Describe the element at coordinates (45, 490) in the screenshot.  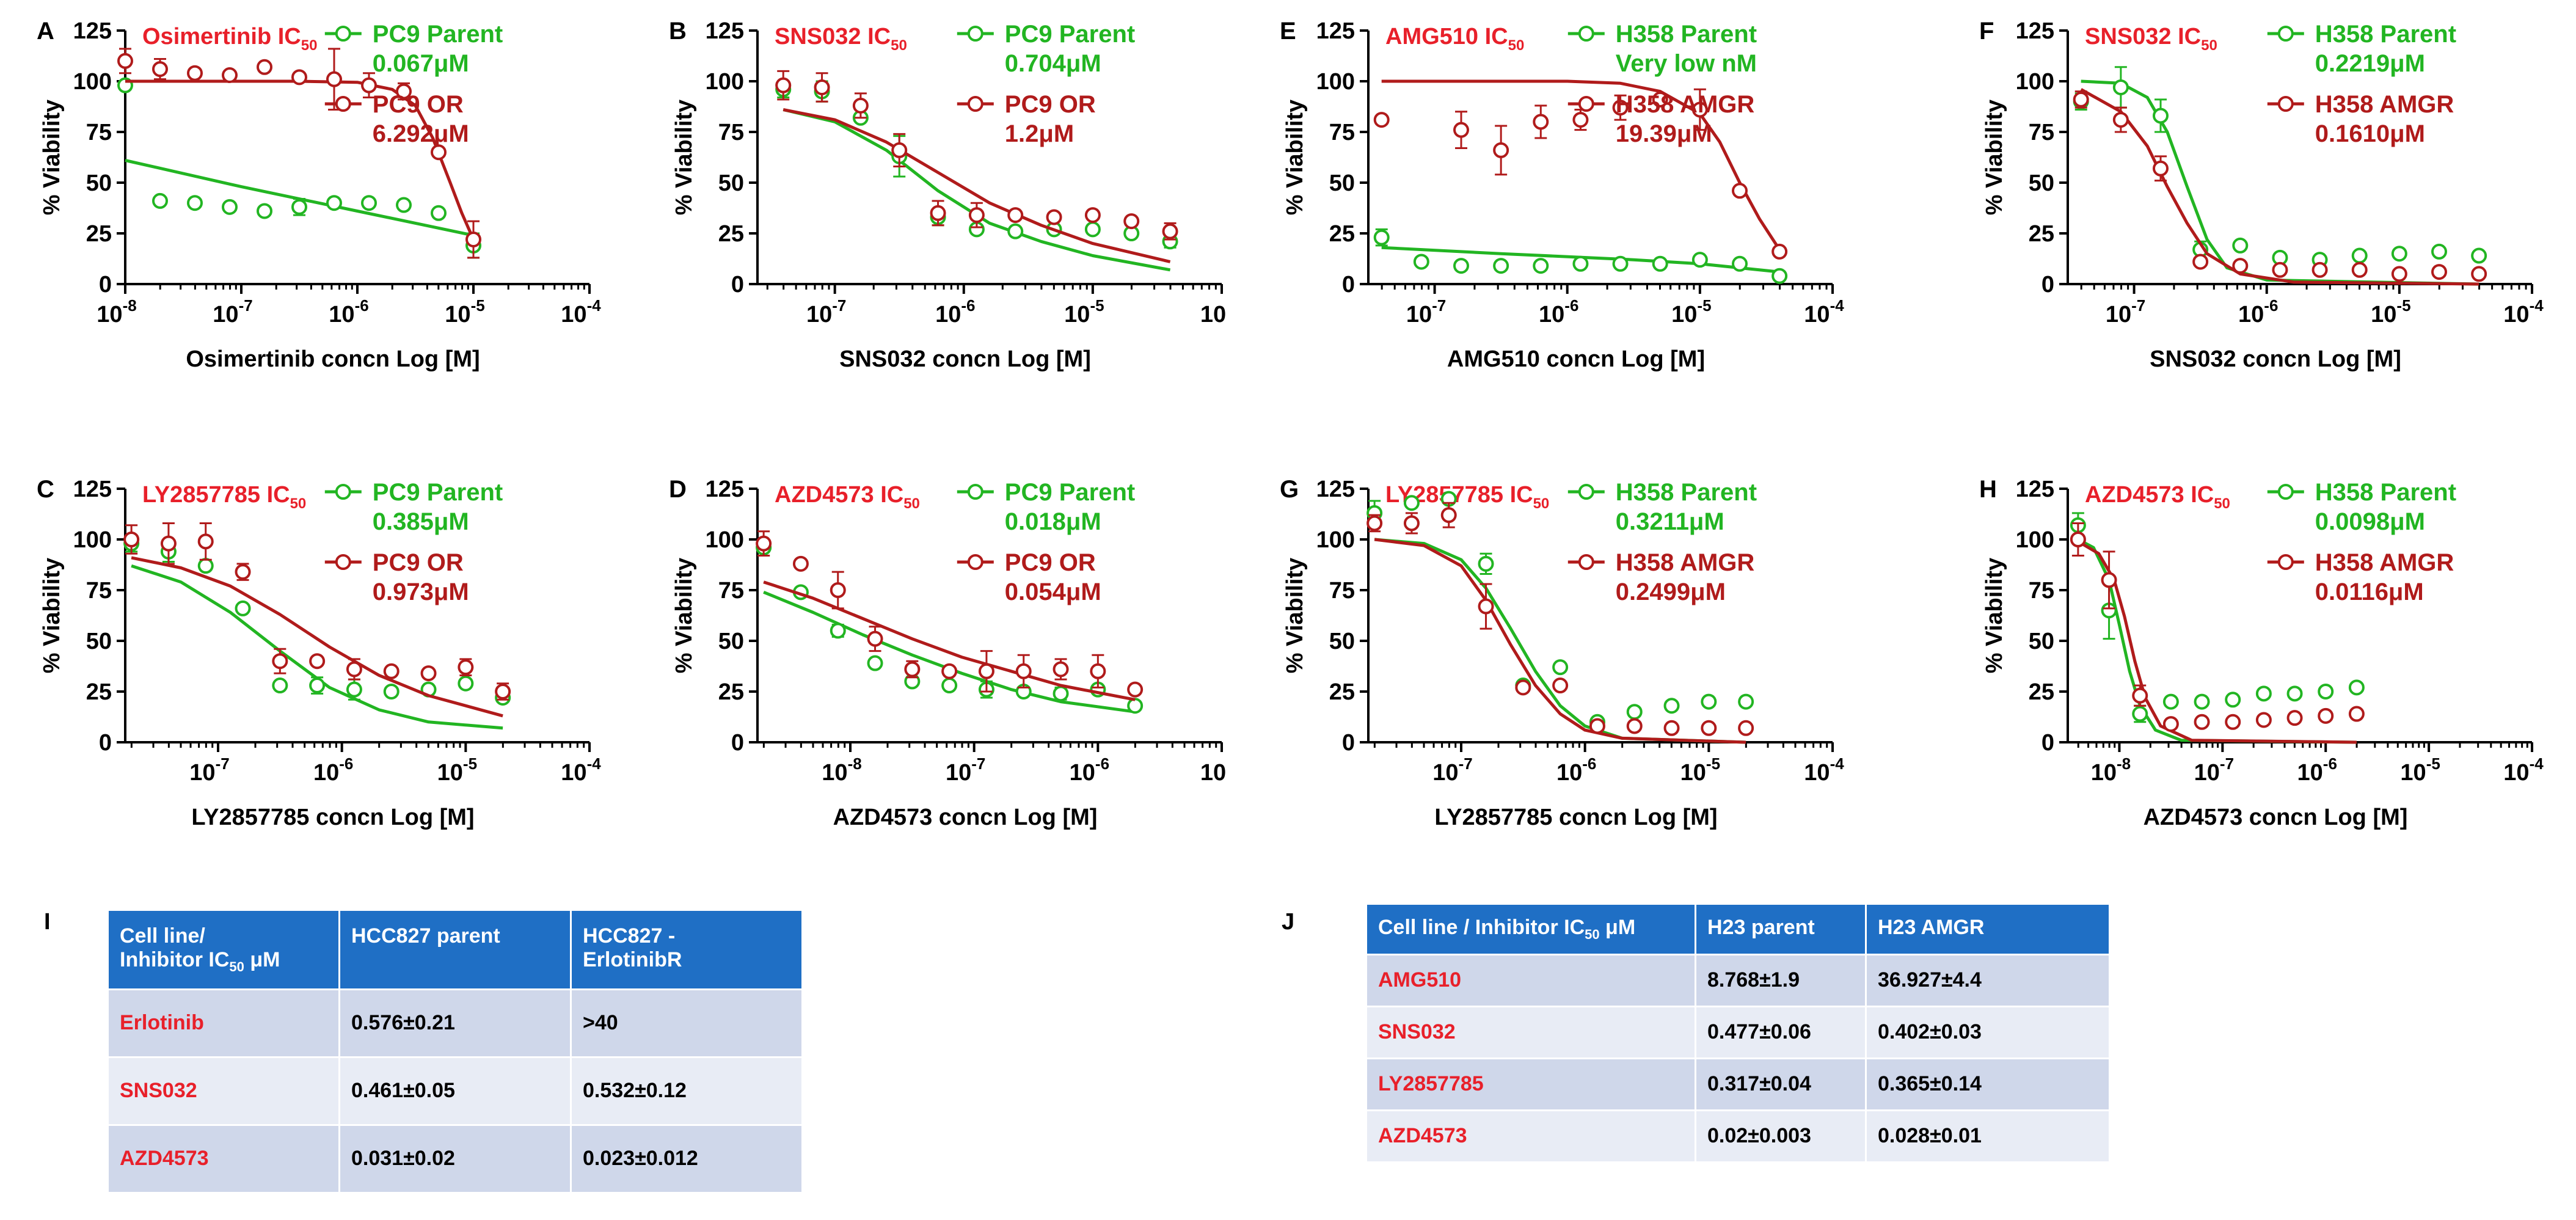
I see `panel-letter: C` at that location.